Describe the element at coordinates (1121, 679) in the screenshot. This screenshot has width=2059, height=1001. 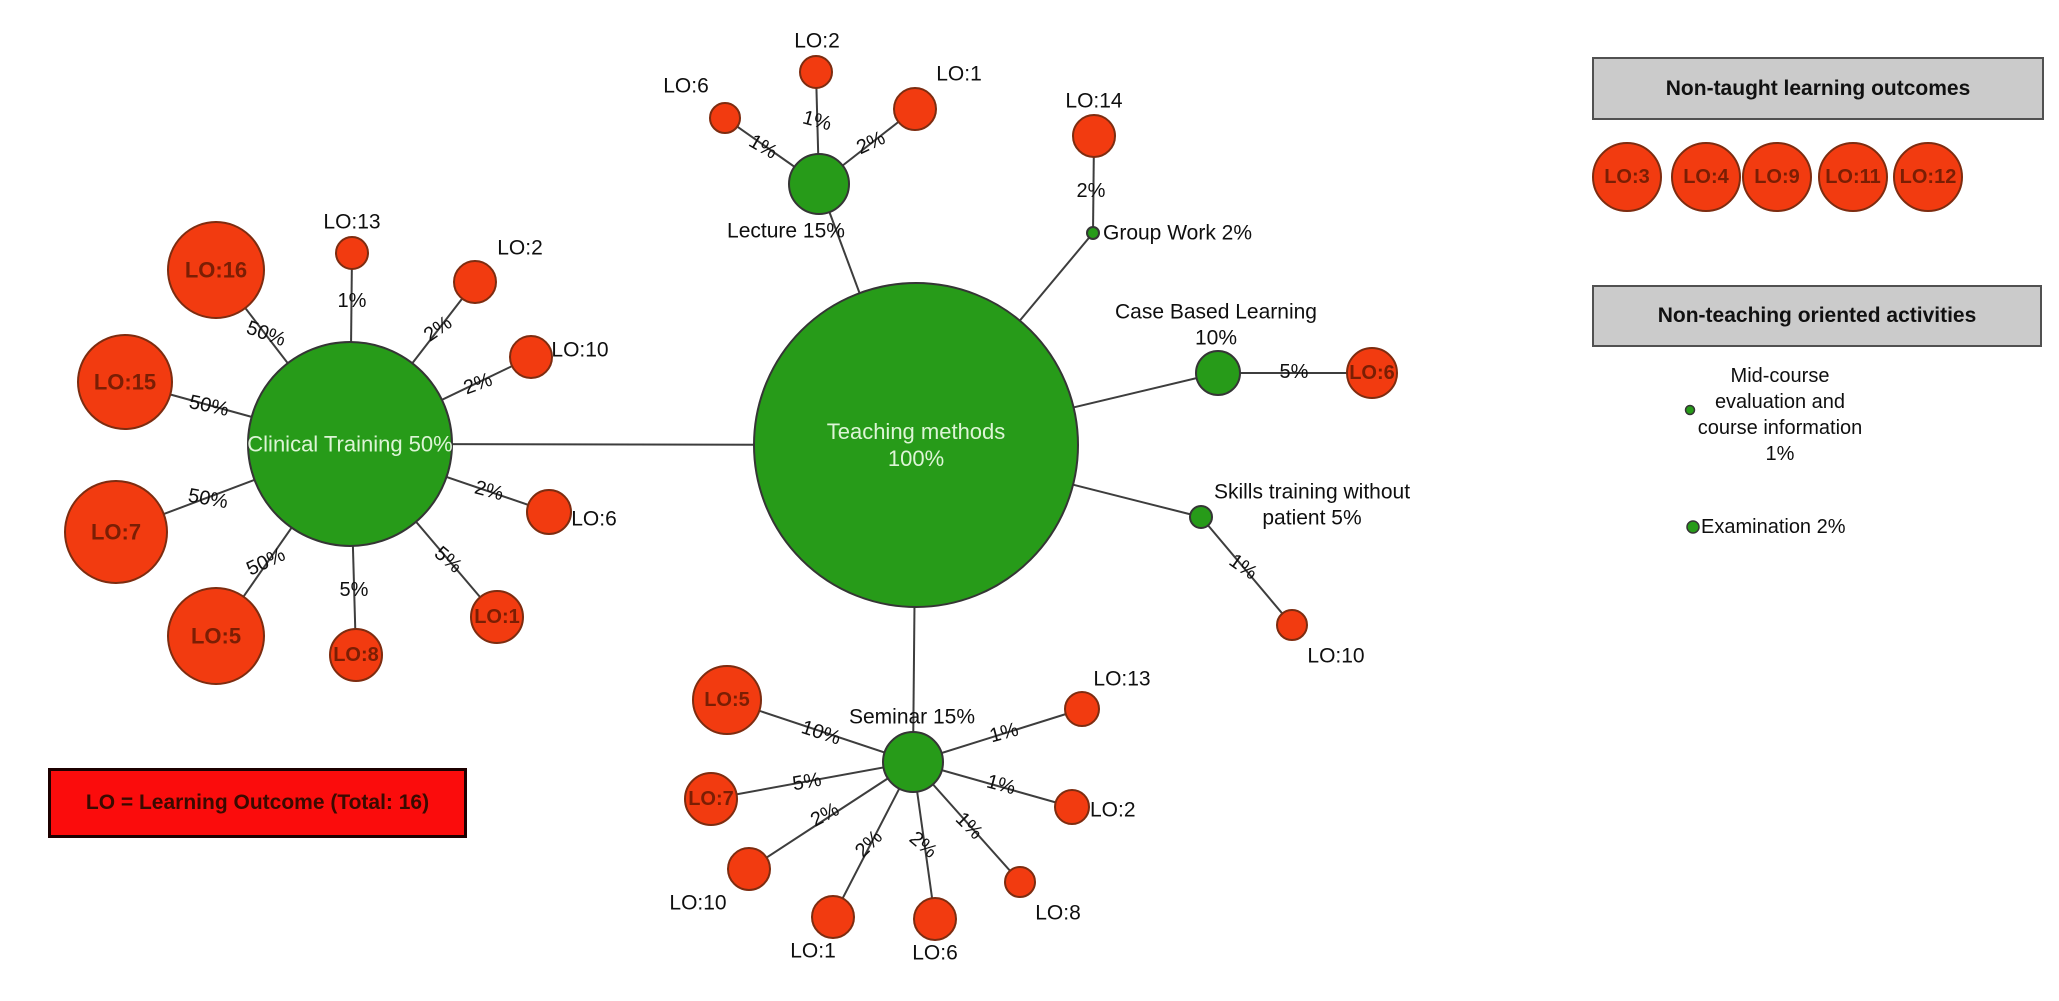
I see `node-label-se_lo13: LO:13` at that location.